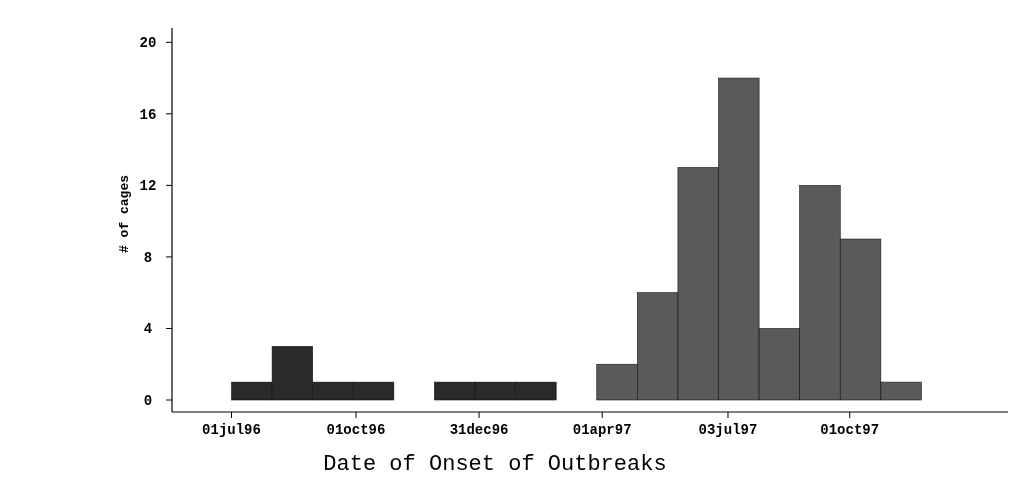  What do you see at coordinates (850, 430) in the screenshot?
I see `x-tick-label: 01oct97` at bounding box center [850, 430].